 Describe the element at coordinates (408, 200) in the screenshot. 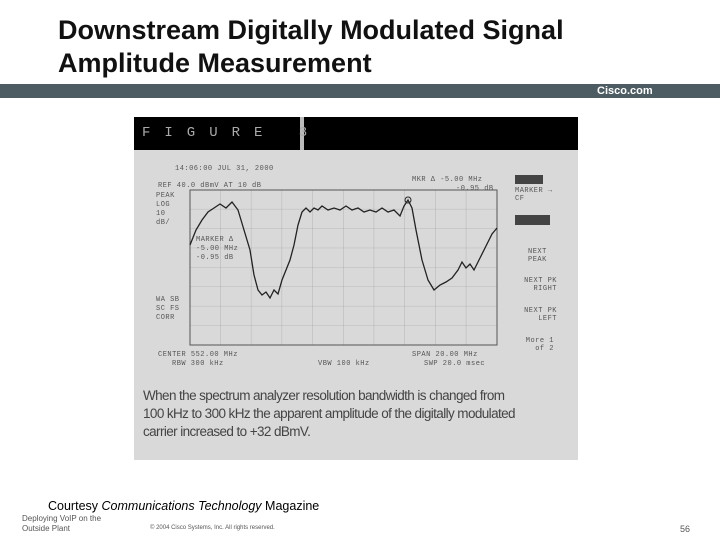

I see `marker` at that location.